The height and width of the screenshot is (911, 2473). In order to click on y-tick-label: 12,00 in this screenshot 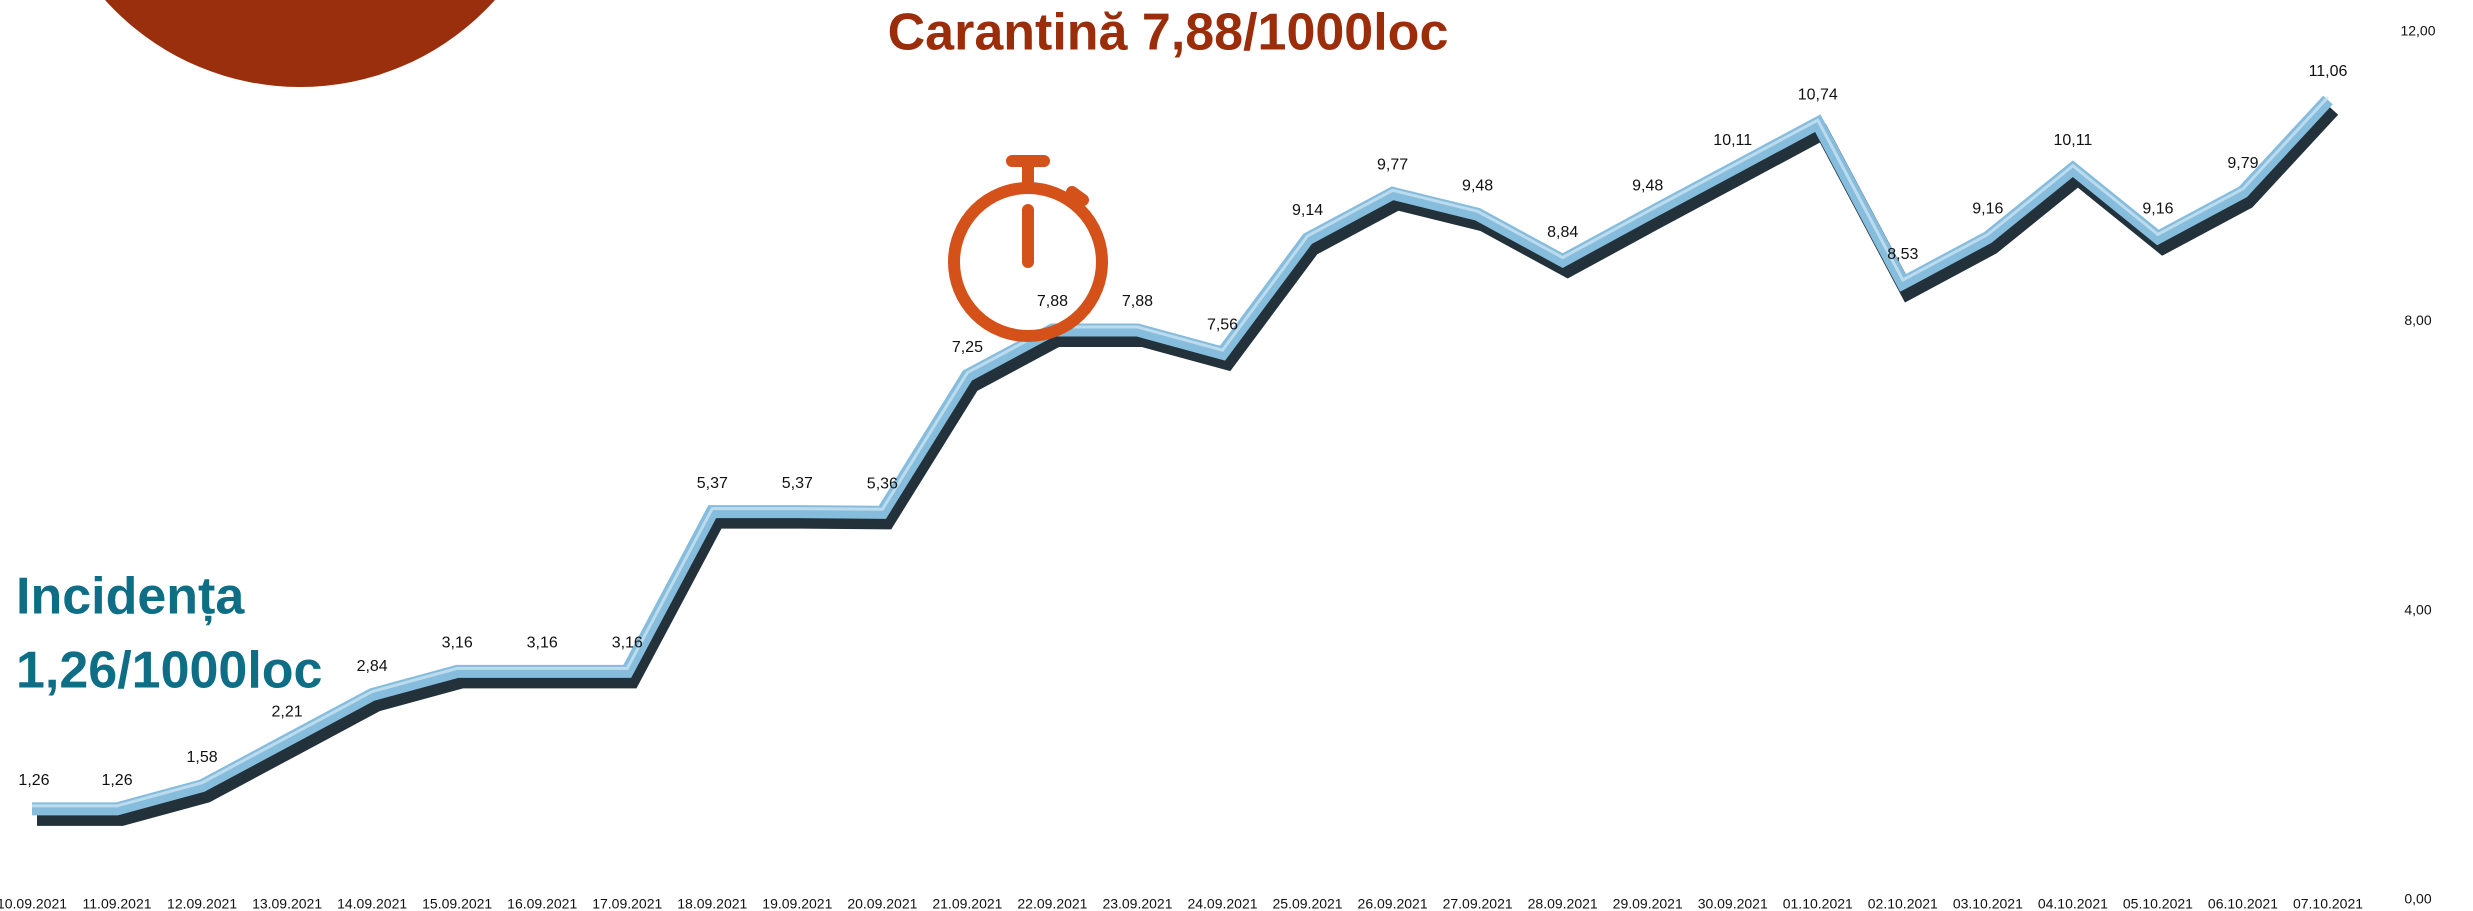, I will do `click(2417, 31)`.